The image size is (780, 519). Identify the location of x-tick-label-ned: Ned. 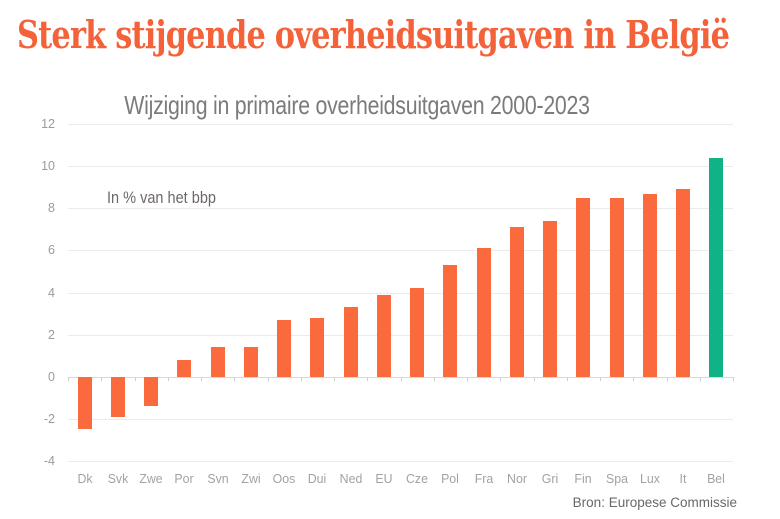
(350, 478).